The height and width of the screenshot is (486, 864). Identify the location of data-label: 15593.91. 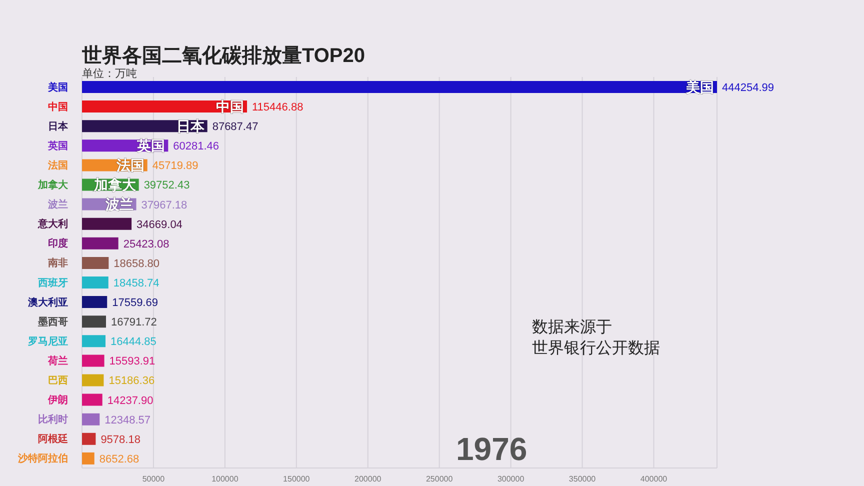
(132, 362).